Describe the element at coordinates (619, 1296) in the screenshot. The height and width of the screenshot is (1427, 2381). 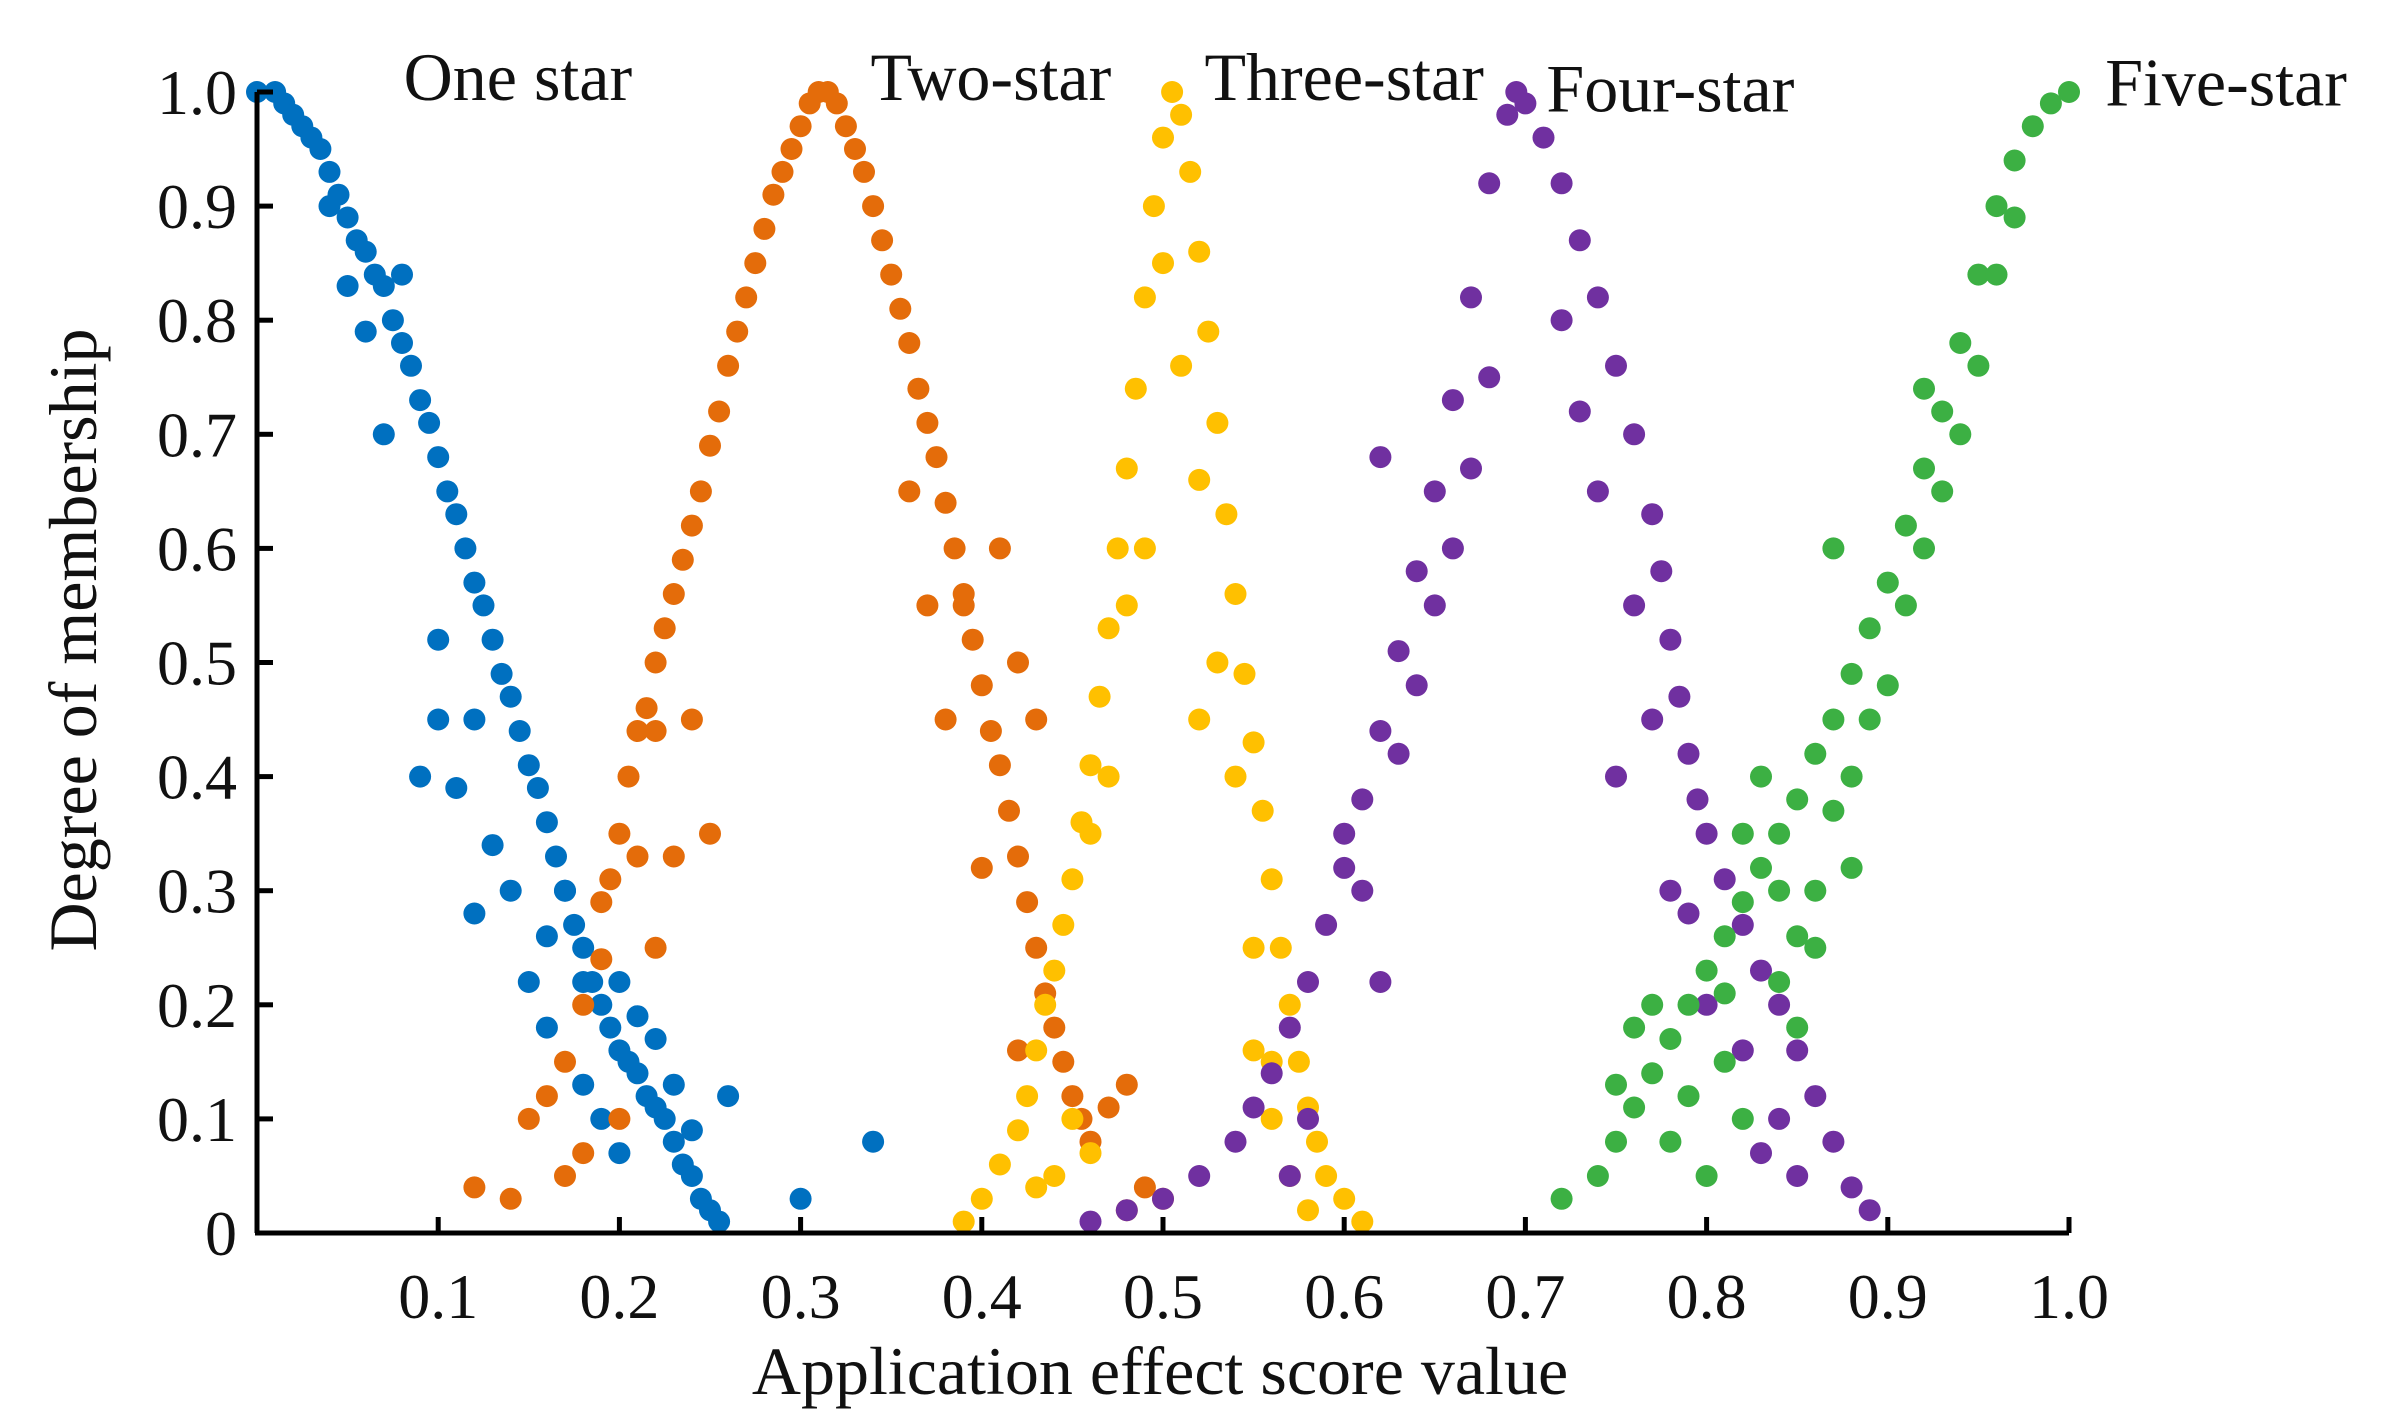
I see `x-tick-label: 0.2` at that location.